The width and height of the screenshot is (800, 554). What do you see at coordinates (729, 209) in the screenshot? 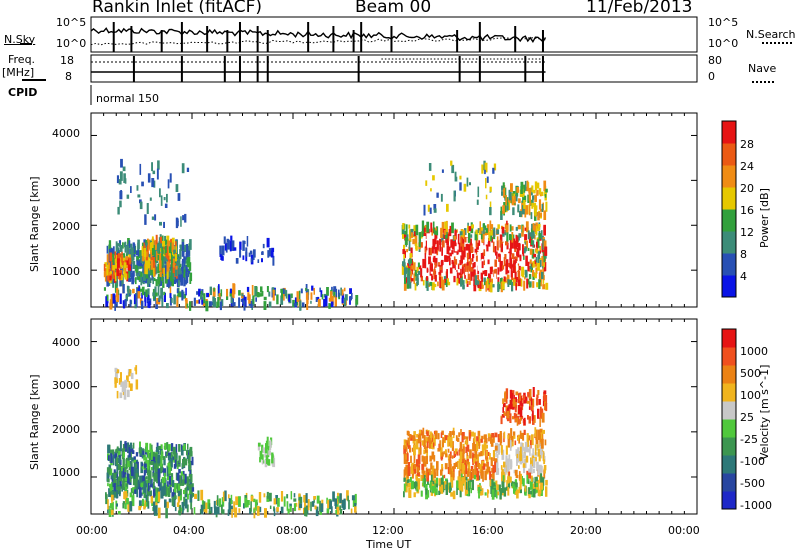
I see `power-colorbar-frame` at bounding box center [729, 209].